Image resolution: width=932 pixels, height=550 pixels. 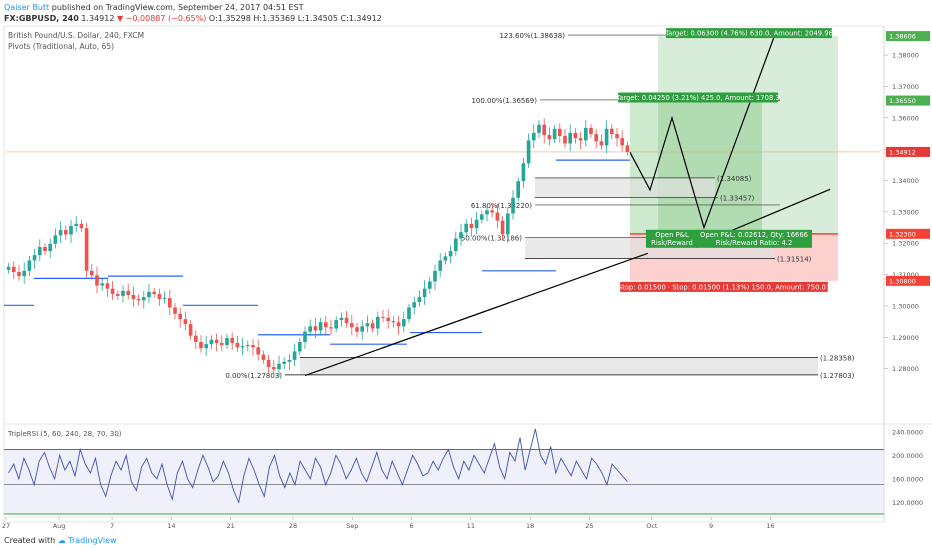 What do you see at coordinates (905, 244) in the screenshot?
I see `price-tick-label: 1.32000` at bounding box center [905, 244].